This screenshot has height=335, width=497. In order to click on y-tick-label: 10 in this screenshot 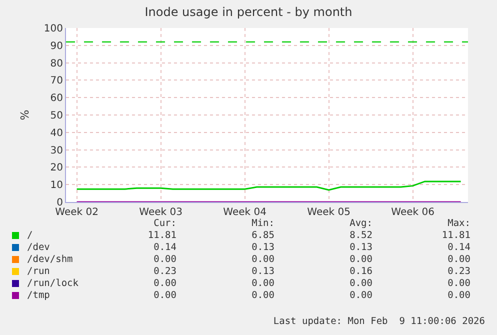, I will do `click(56, 186)`.